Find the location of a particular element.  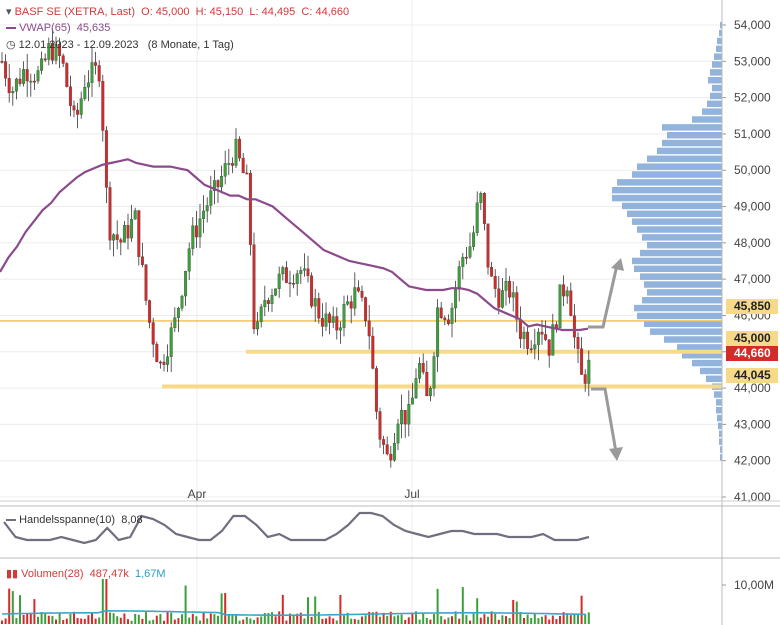

y-tick-label: 41,000 is located at coordinates (752, 497).